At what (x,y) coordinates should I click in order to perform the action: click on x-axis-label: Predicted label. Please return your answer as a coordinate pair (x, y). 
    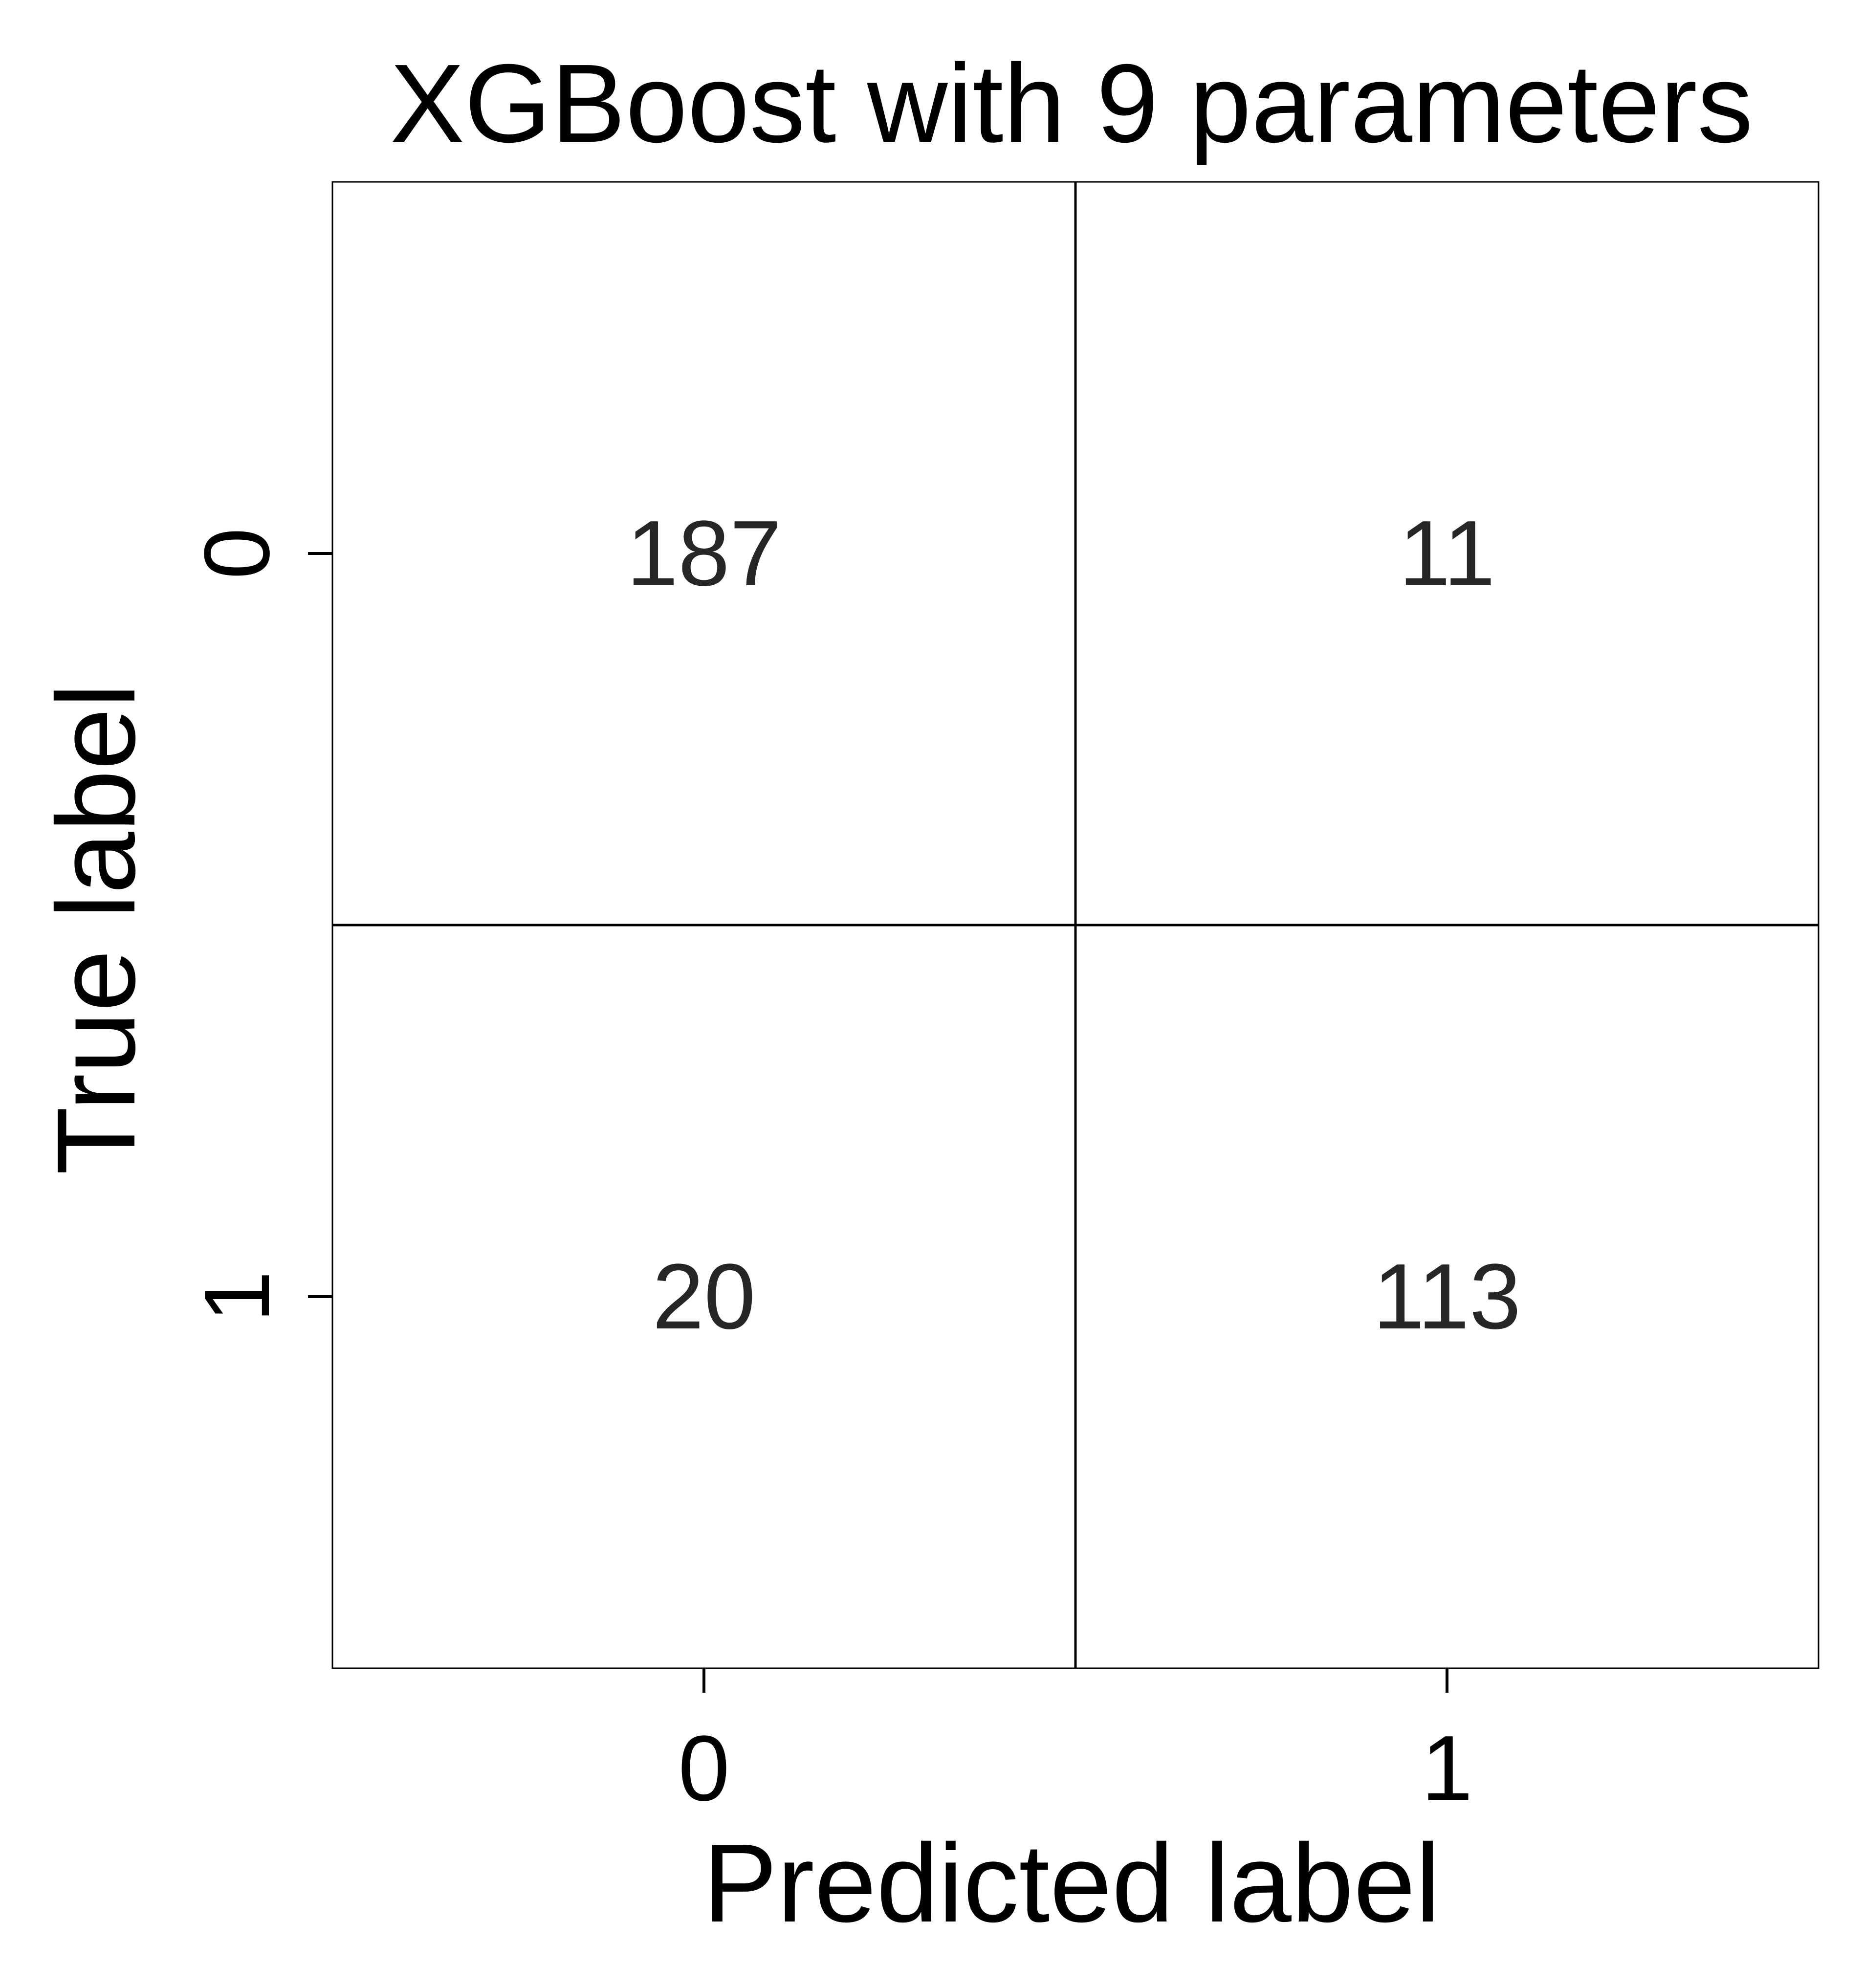
    Looking at the image, I should click on (1071, 1883).